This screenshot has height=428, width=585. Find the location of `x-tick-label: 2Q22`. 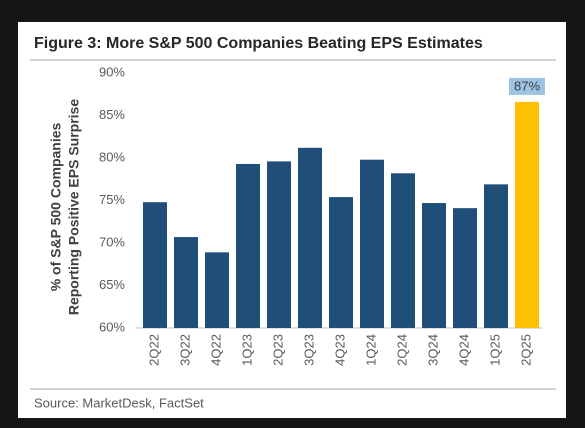

x-tick-label: 2Q22 is located at coordinates (153, 350).